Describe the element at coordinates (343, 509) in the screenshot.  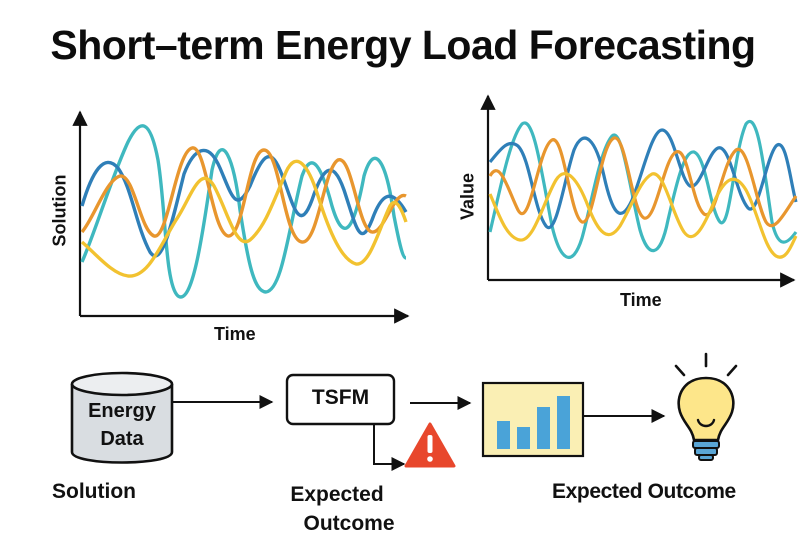
I see `caption-expected-outcome-middle: Expected Outcome` at that location.